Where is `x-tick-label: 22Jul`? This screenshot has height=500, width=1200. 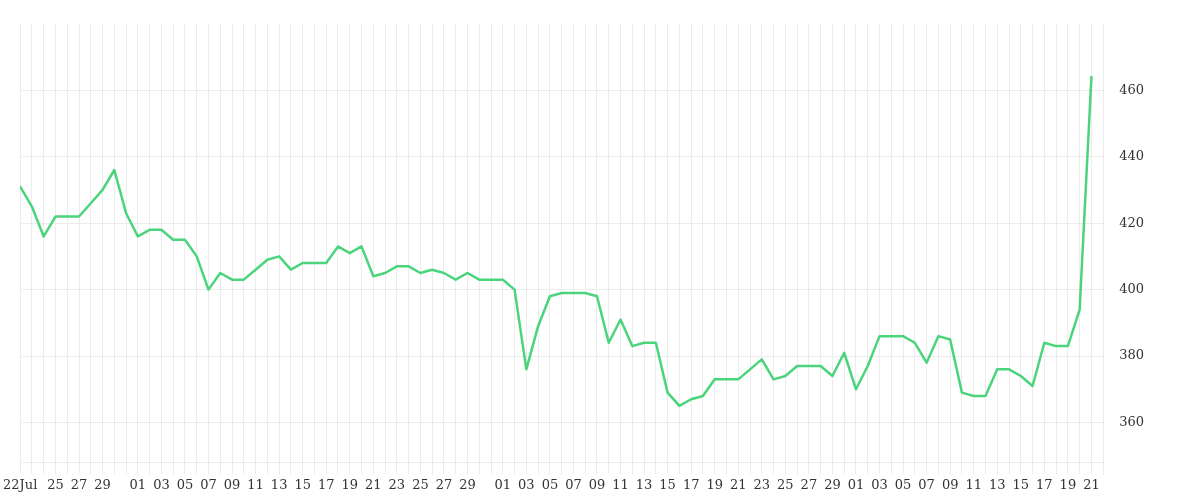
x-tick-label: 22Jul is located at coordinates (20, 484).